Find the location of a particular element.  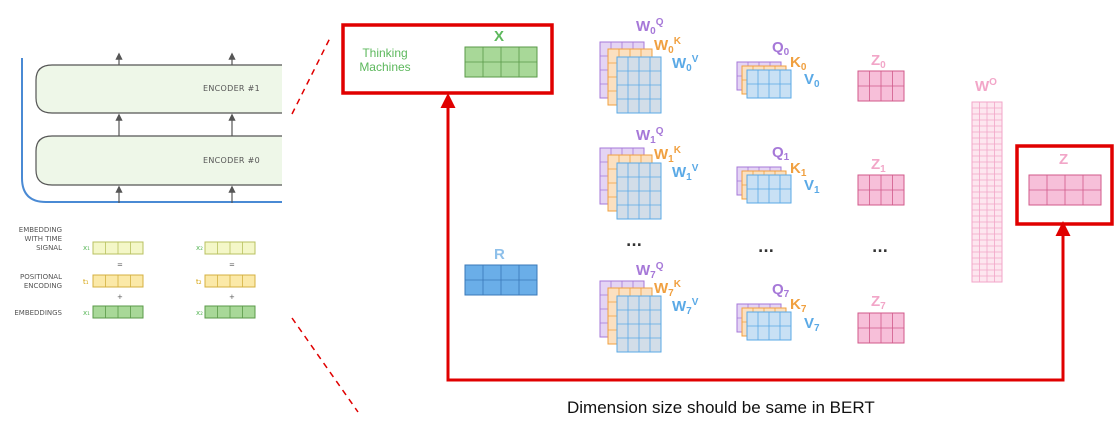

encoder-0-box is located at coordinates (158, 160).